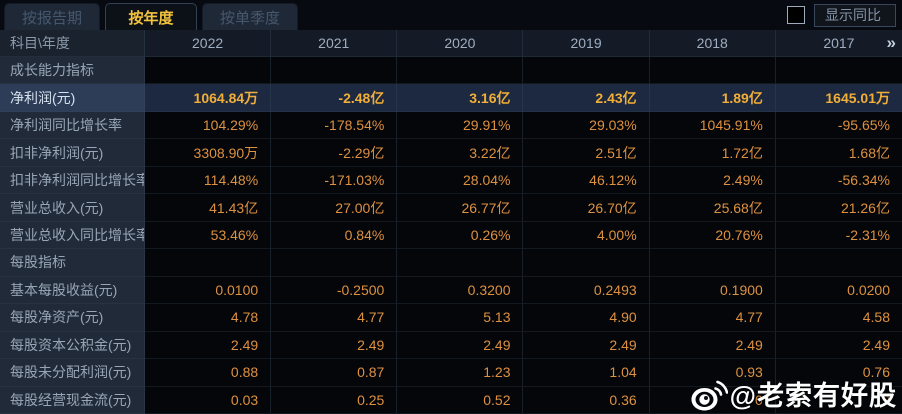  I want to click on value-cell: -171.03%, so click(334, 180).